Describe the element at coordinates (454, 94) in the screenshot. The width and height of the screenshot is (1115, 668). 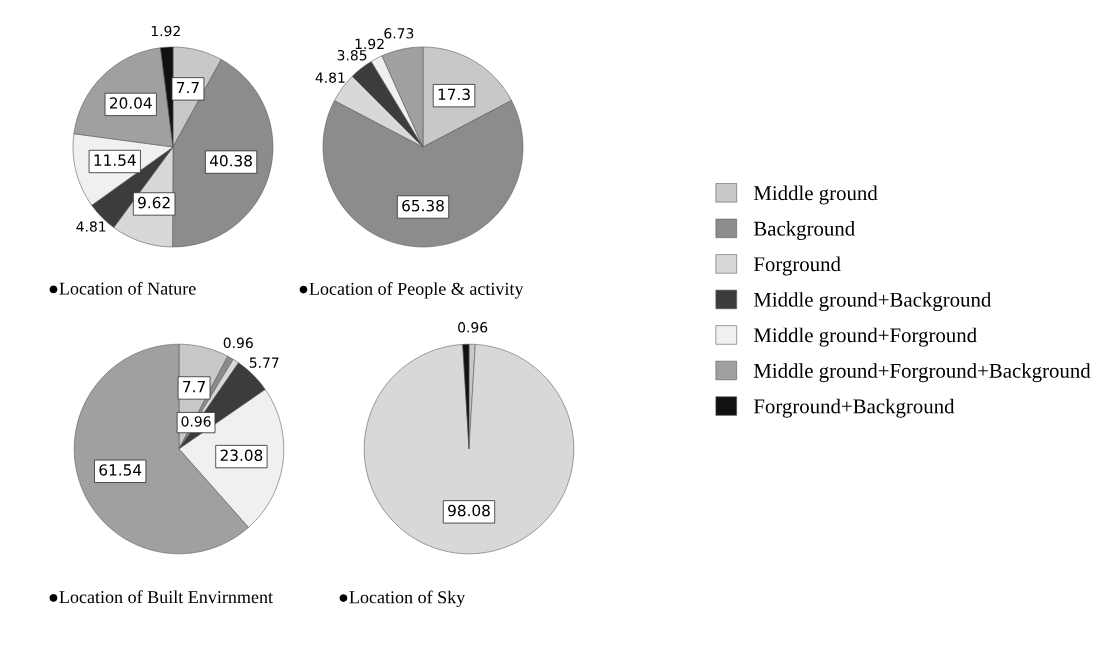
I see `data-label: 17.3` at that location.